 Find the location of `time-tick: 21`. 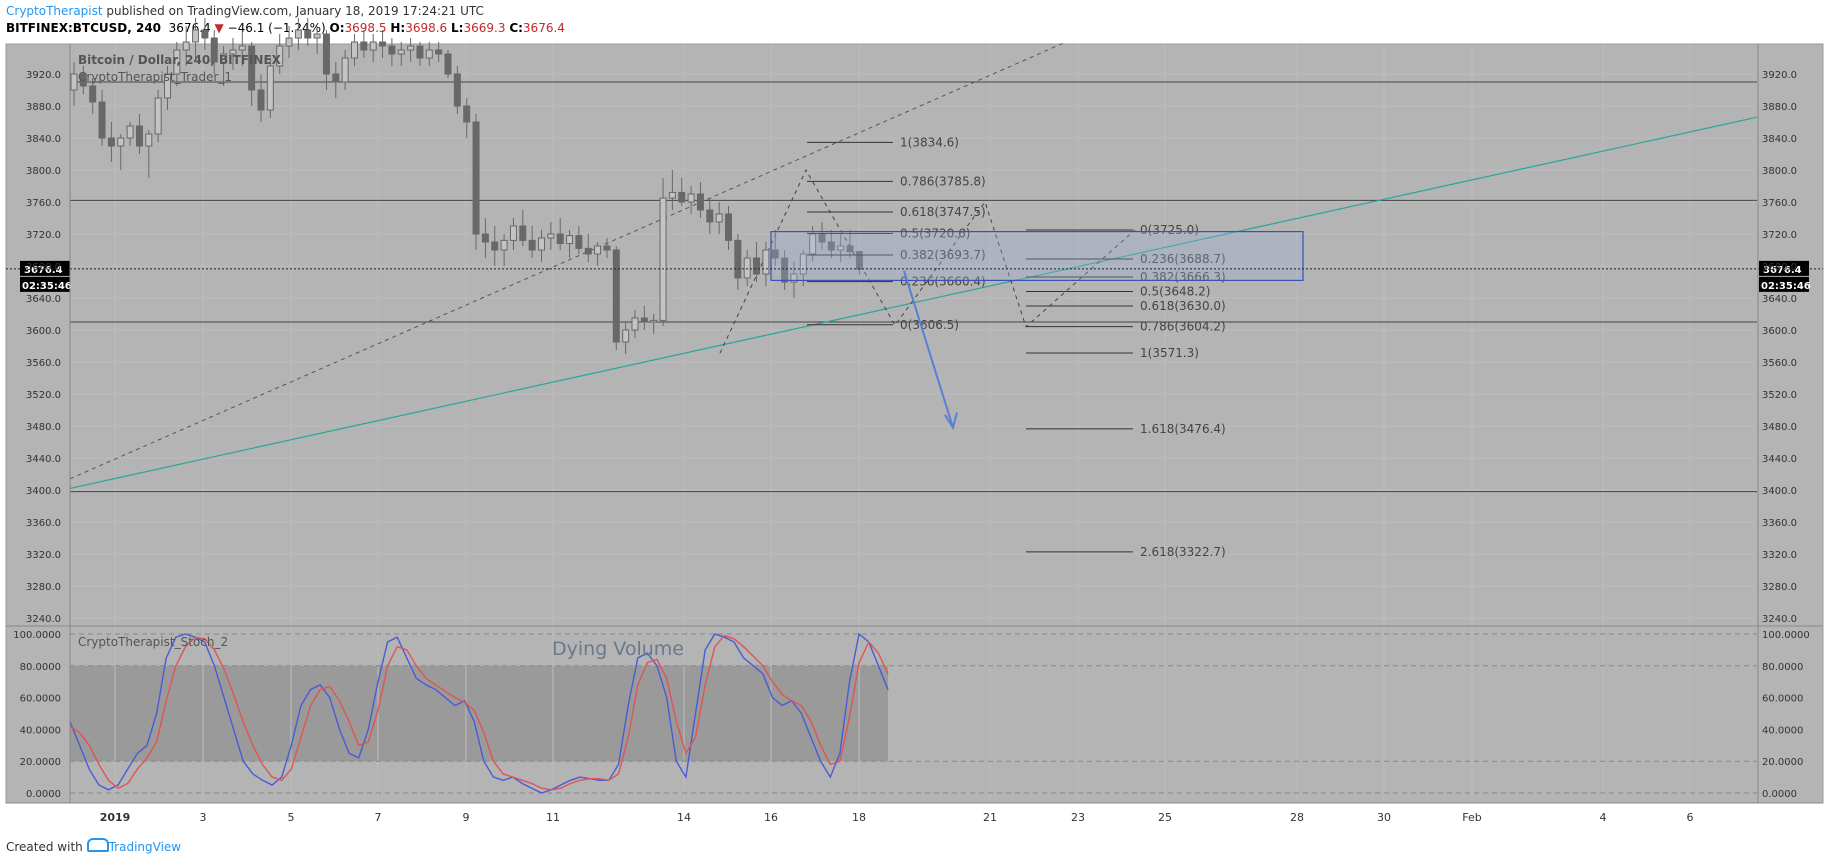

time-tick: 21 is located at coordinates (990, 817).